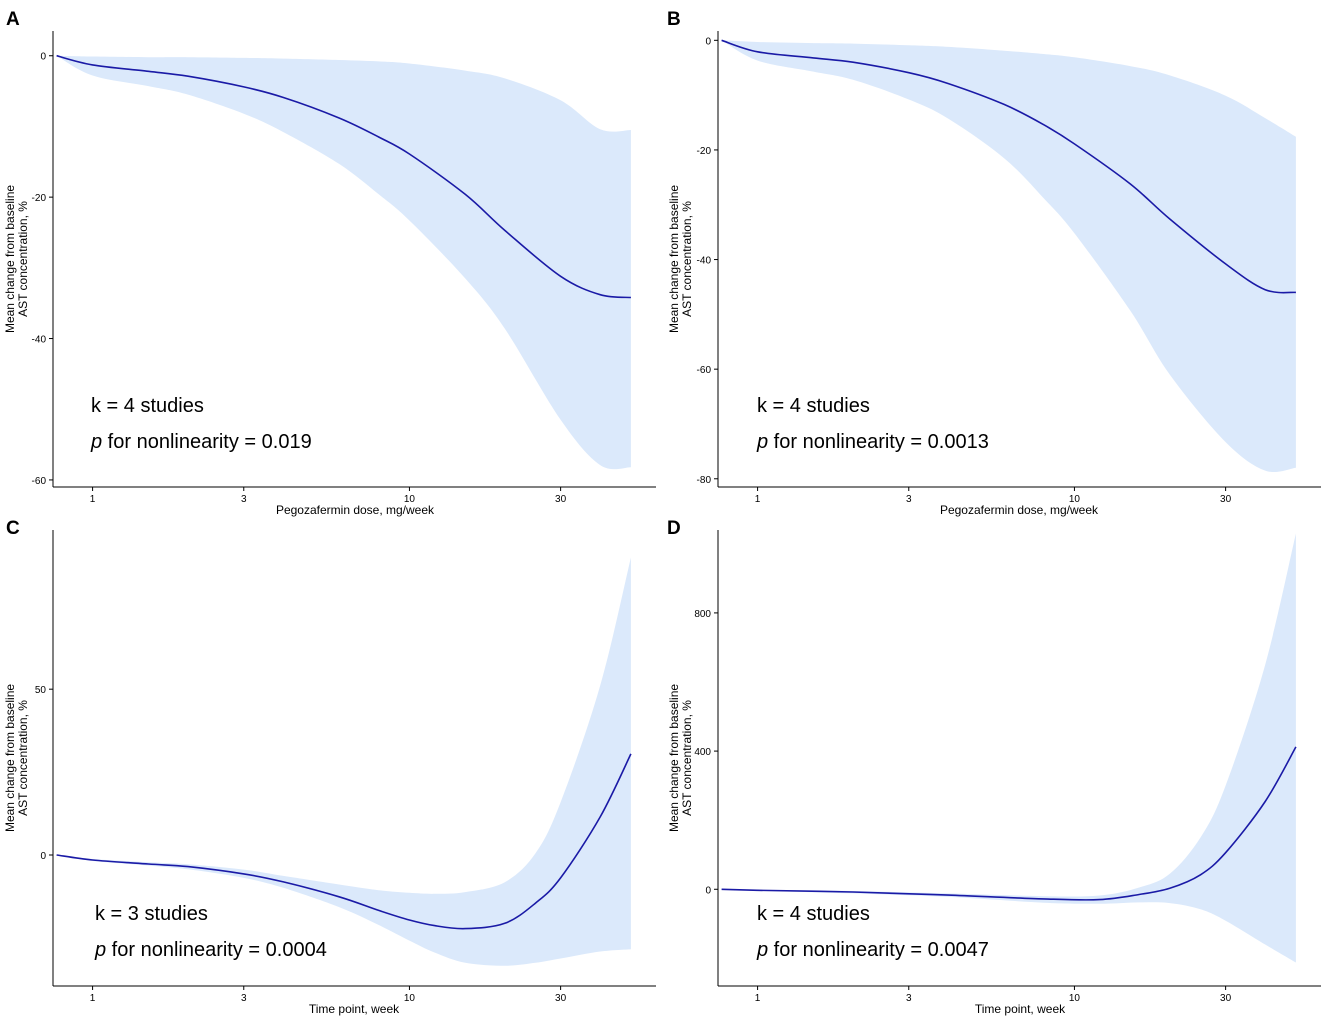 The width and height of the screenshot is (1325, 1020). What do you see at coordinates (674, 19) in the screenshot?
I see `panel-letter: B` at bounding box center [674, 19].